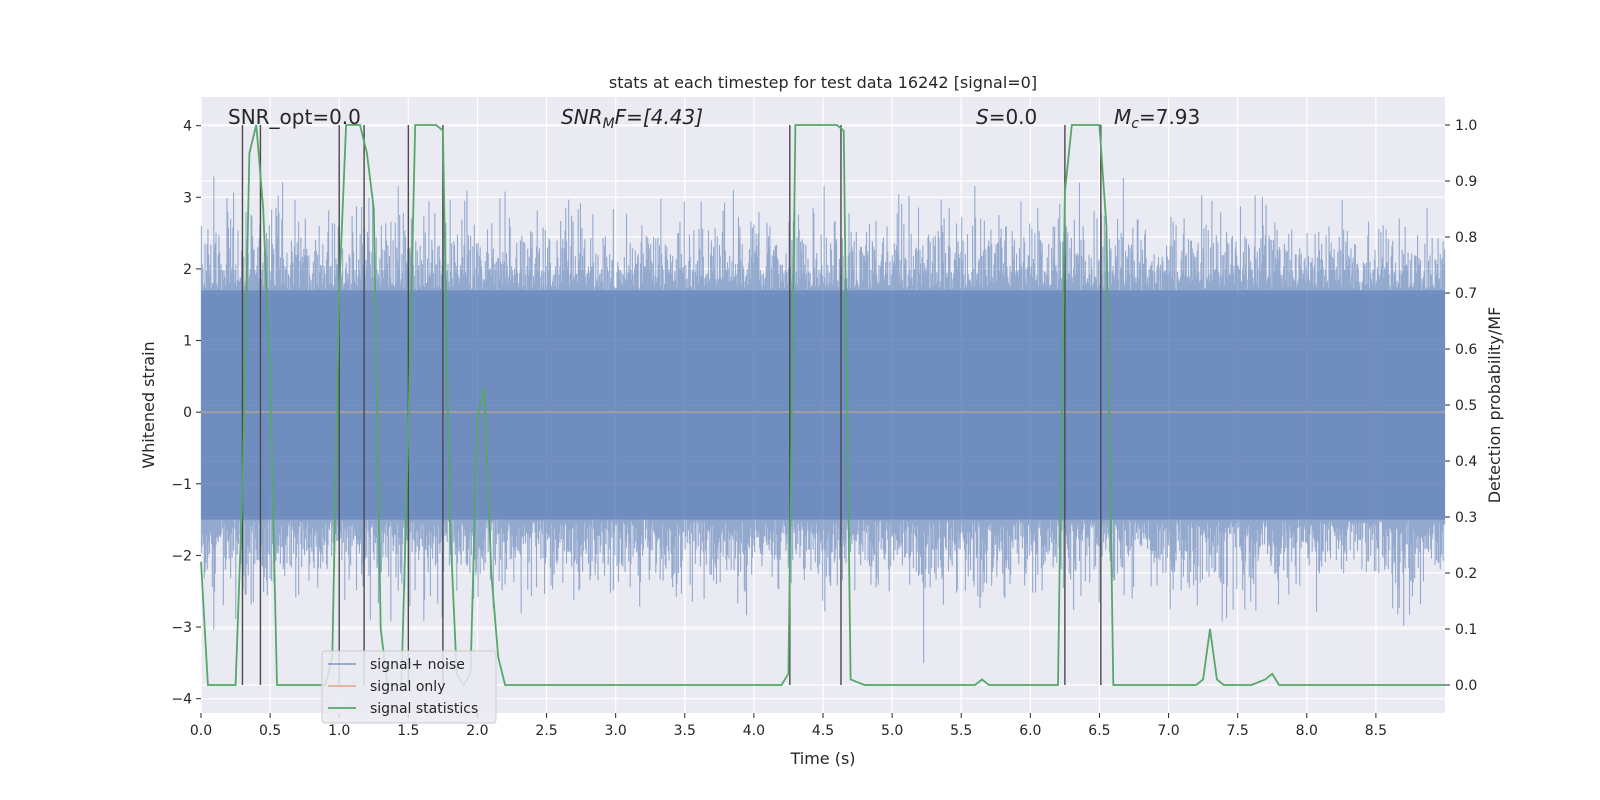 The width and height of the screenshot is (1600, 800). I want to click on right-y-tick-label-3: 0.3, so click(1466, 518).